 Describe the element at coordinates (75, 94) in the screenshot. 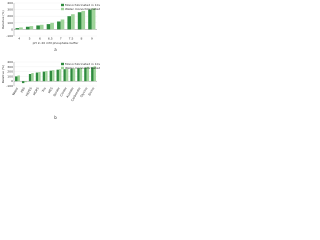

I see `x-tick-label: Carbonate` at that location.